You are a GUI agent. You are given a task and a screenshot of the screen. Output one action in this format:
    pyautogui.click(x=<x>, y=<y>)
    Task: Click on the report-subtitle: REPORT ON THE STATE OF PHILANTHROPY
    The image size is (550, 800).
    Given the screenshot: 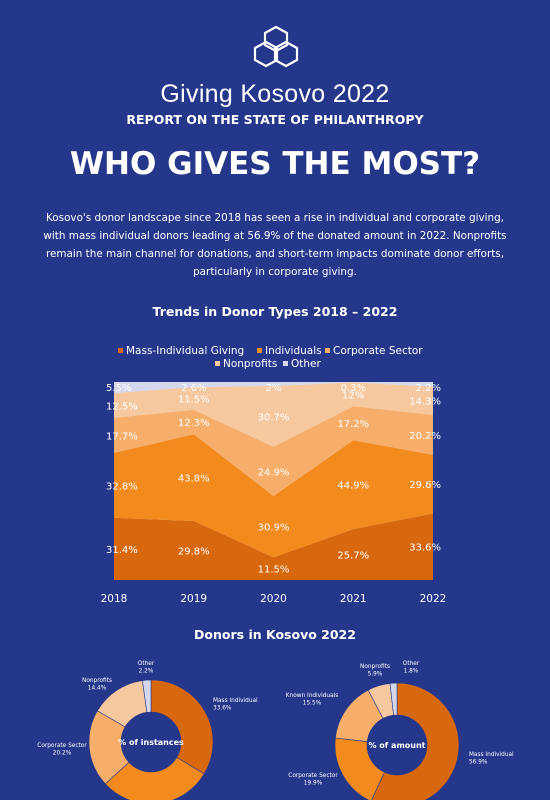 What is the action you would take?
    pyautogui.click(x=275, y=119)
    